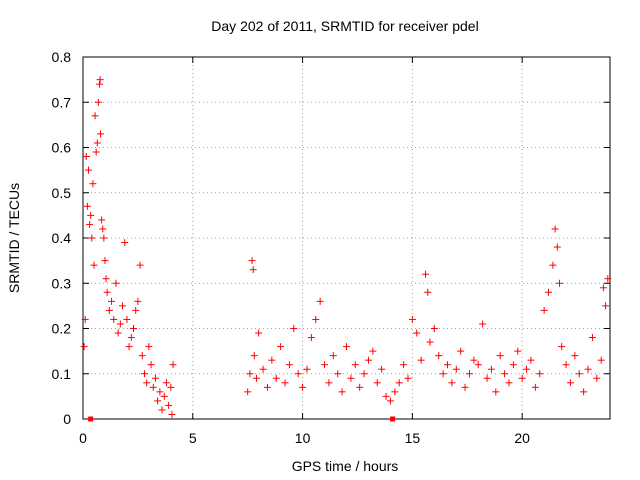  I want to click on y-tick-label: 0.1, so click(62, 374).